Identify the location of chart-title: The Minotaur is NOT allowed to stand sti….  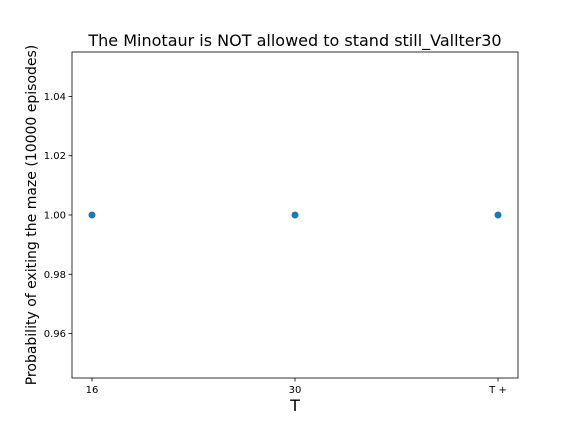
(294, 41).